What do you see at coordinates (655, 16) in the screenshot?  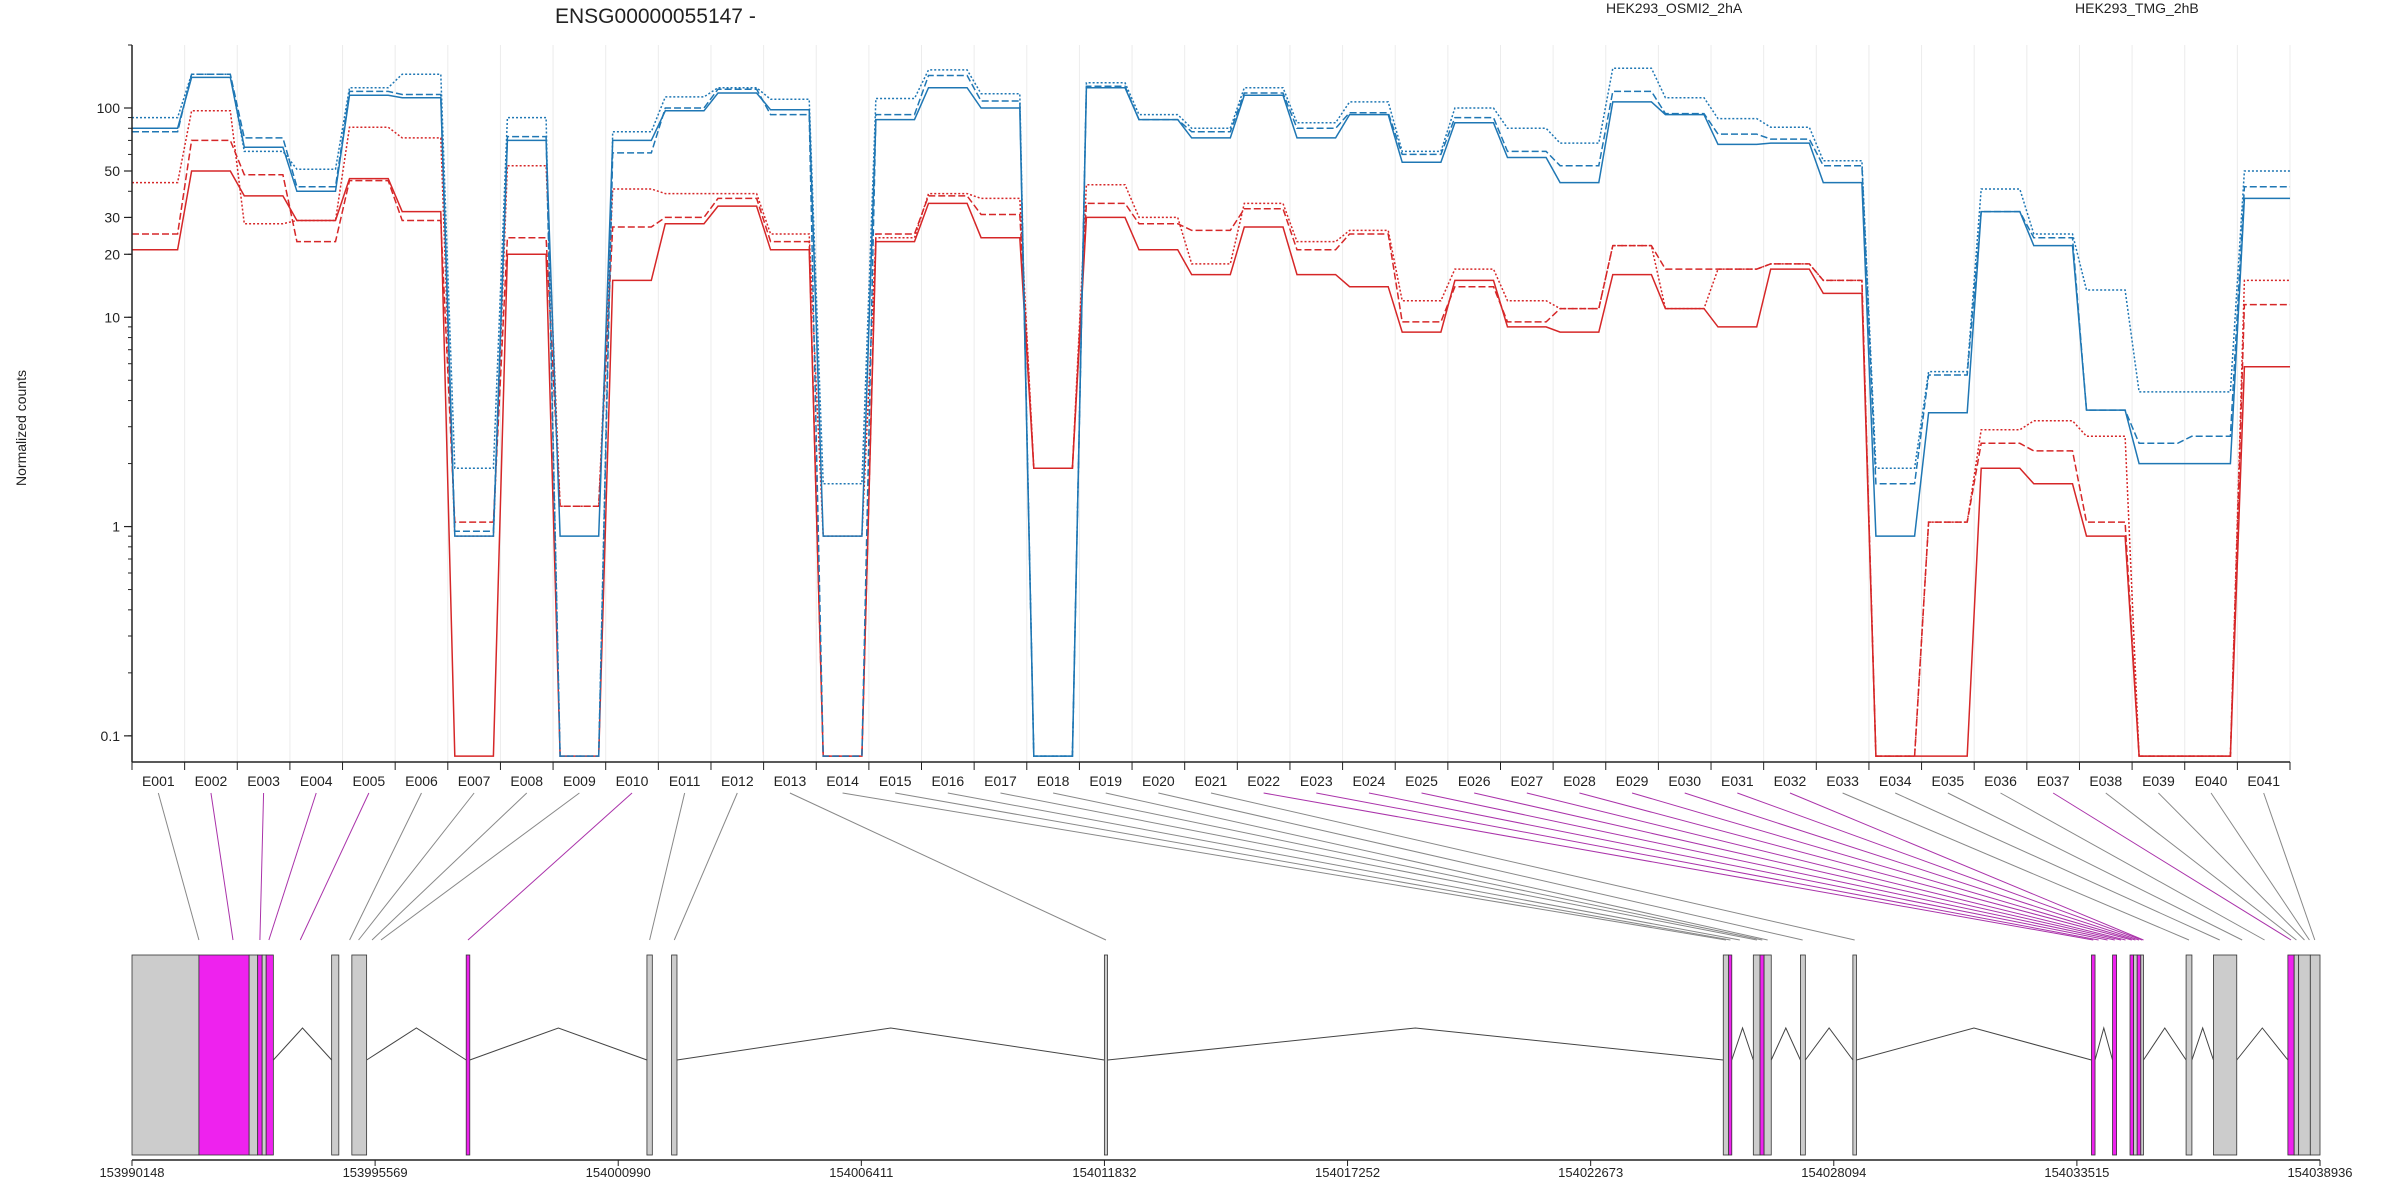 I see `chart-title: ENSG00000055147 -` at bounding box center [655, 16].